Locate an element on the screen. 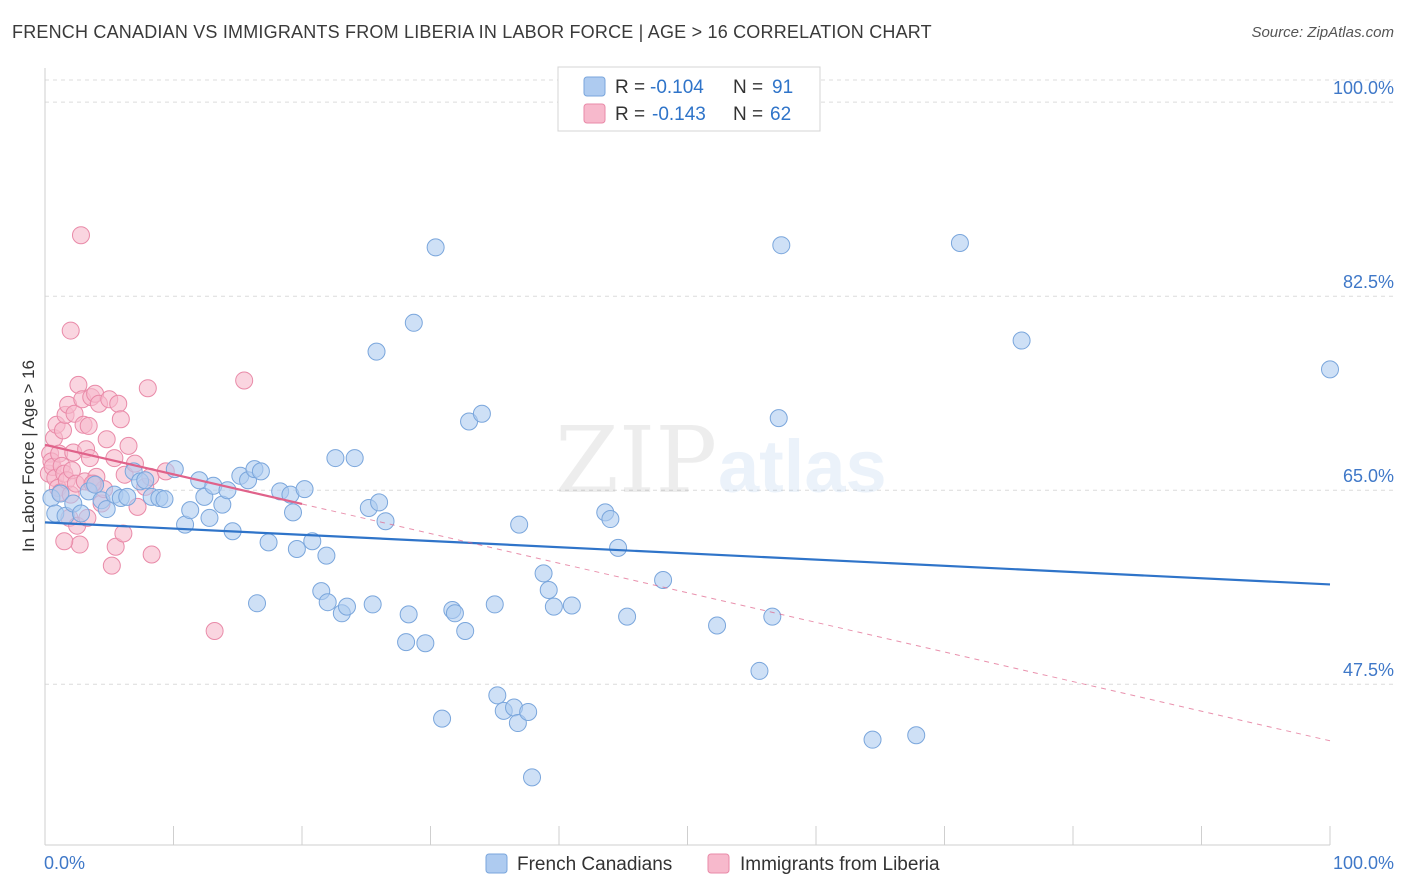 The image size is (1406, 892). watermark-atlas: atlas is located at coordinates (802, 466).